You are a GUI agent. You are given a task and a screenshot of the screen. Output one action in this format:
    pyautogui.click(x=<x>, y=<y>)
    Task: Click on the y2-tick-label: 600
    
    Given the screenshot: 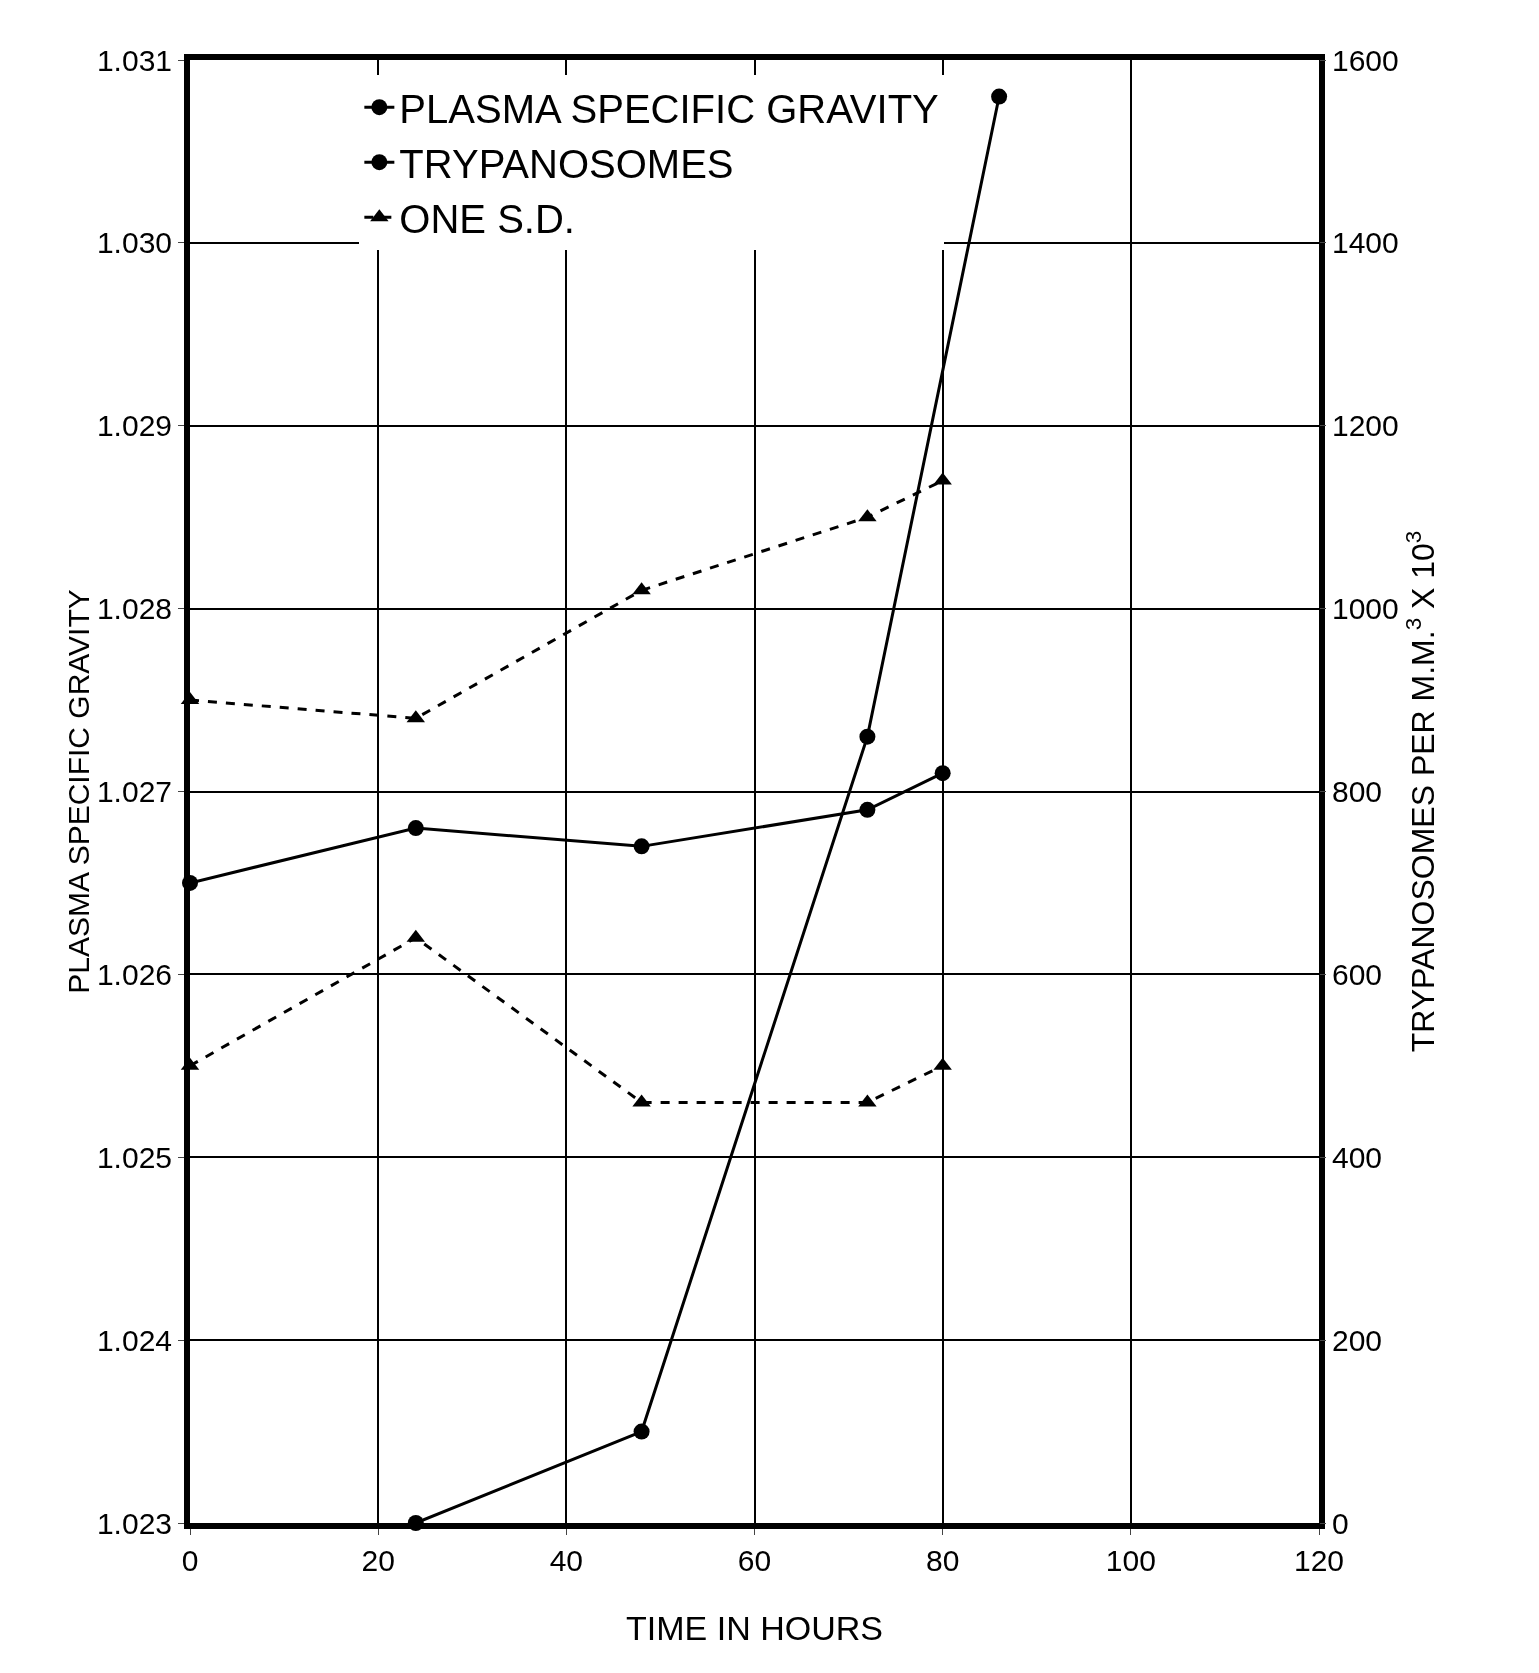 What is the action you would take?
    pyautogui.click(x=1357, y=974)
    